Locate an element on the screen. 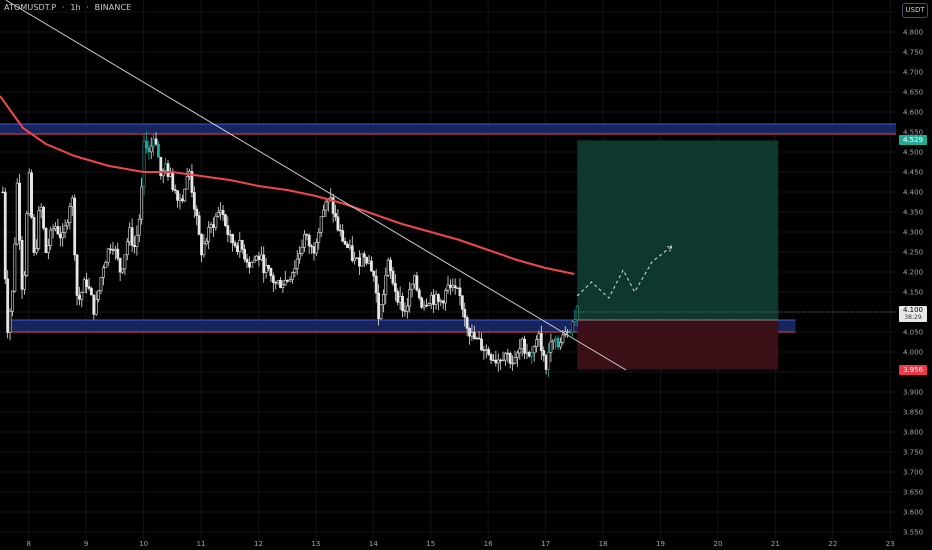 Image resolution: width=932 pixels, height=550 pixels. chart-title: ATOMUSDT.P · 1h · BINANCE is located at coordinates (69, 7).